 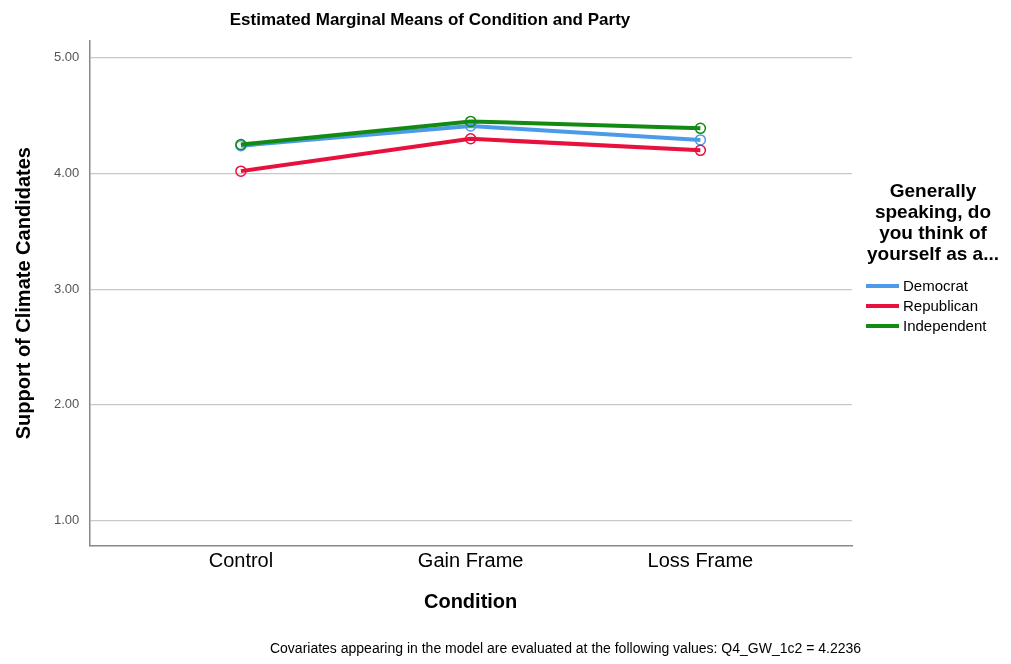 What do you see at coordinates (66, 57) in the screenshot?
I see `y-tick-label: 5.00` at bounding box center [66, 57].